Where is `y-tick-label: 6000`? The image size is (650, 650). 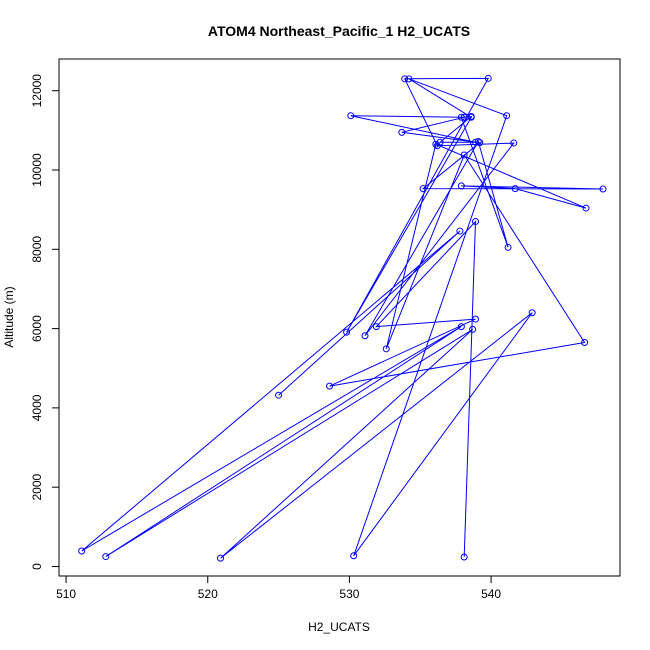
y-tick-label: 6000 is located at coordinates (37, 328).